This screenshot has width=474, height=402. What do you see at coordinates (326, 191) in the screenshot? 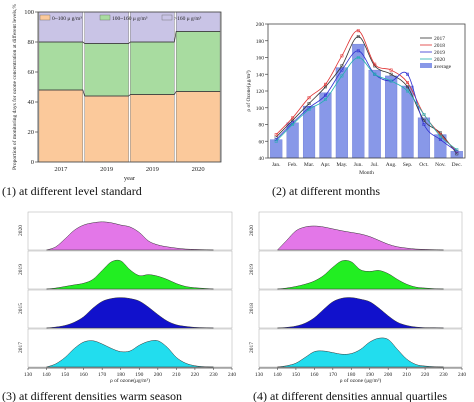
I see `panel-2-caption: (2) at different months` at bounding box center [326, 191].